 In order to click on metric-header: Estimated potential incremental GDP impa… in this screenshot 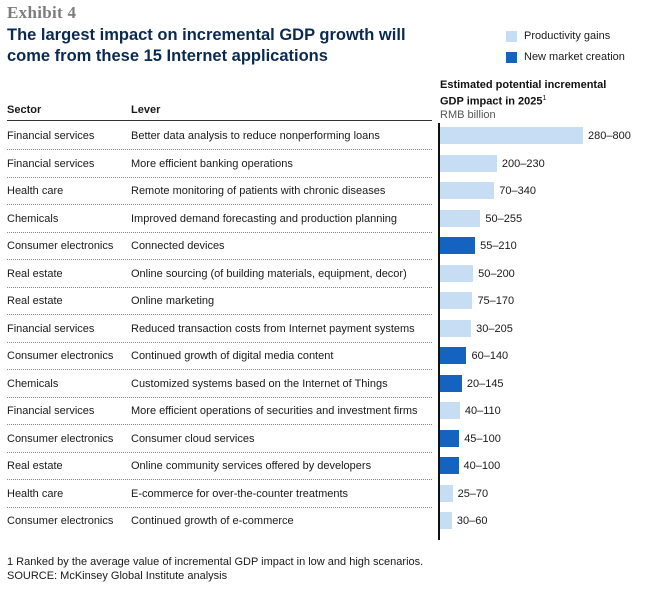, I will do `click(540, 100)`.